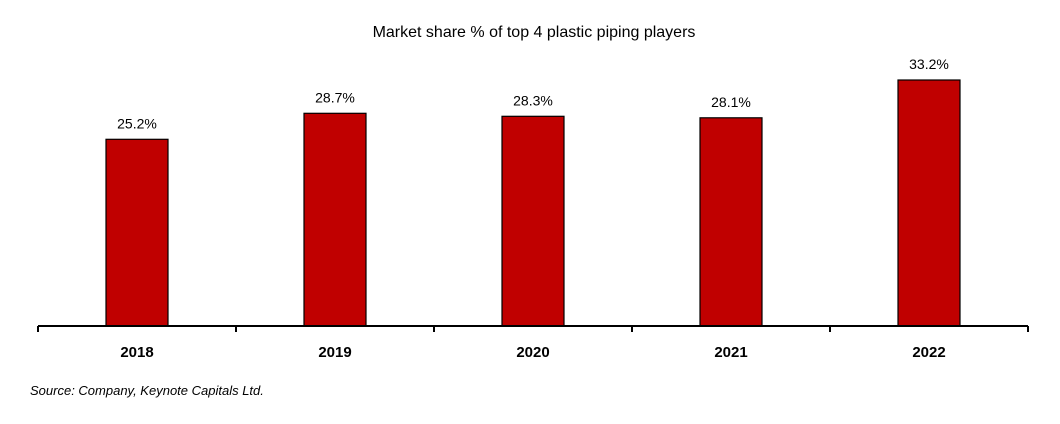 The width and height of the screenshot is (1060, 424). Describe the element at coordinates (334, 352) in the screenshot. I see `x-tick-label-2019: 2019` at that location.